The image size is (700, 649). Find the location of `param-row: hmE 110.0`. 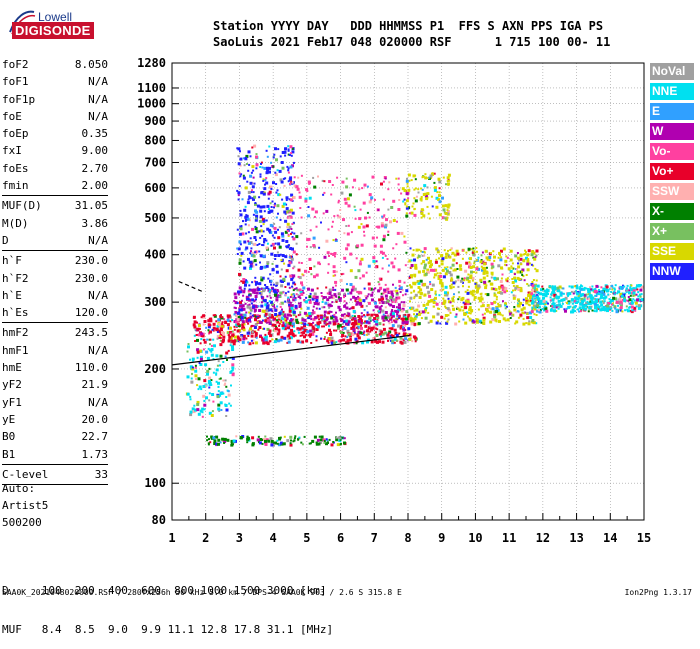

param-row: hmE 110.0 is located at coordinates (55, 367).